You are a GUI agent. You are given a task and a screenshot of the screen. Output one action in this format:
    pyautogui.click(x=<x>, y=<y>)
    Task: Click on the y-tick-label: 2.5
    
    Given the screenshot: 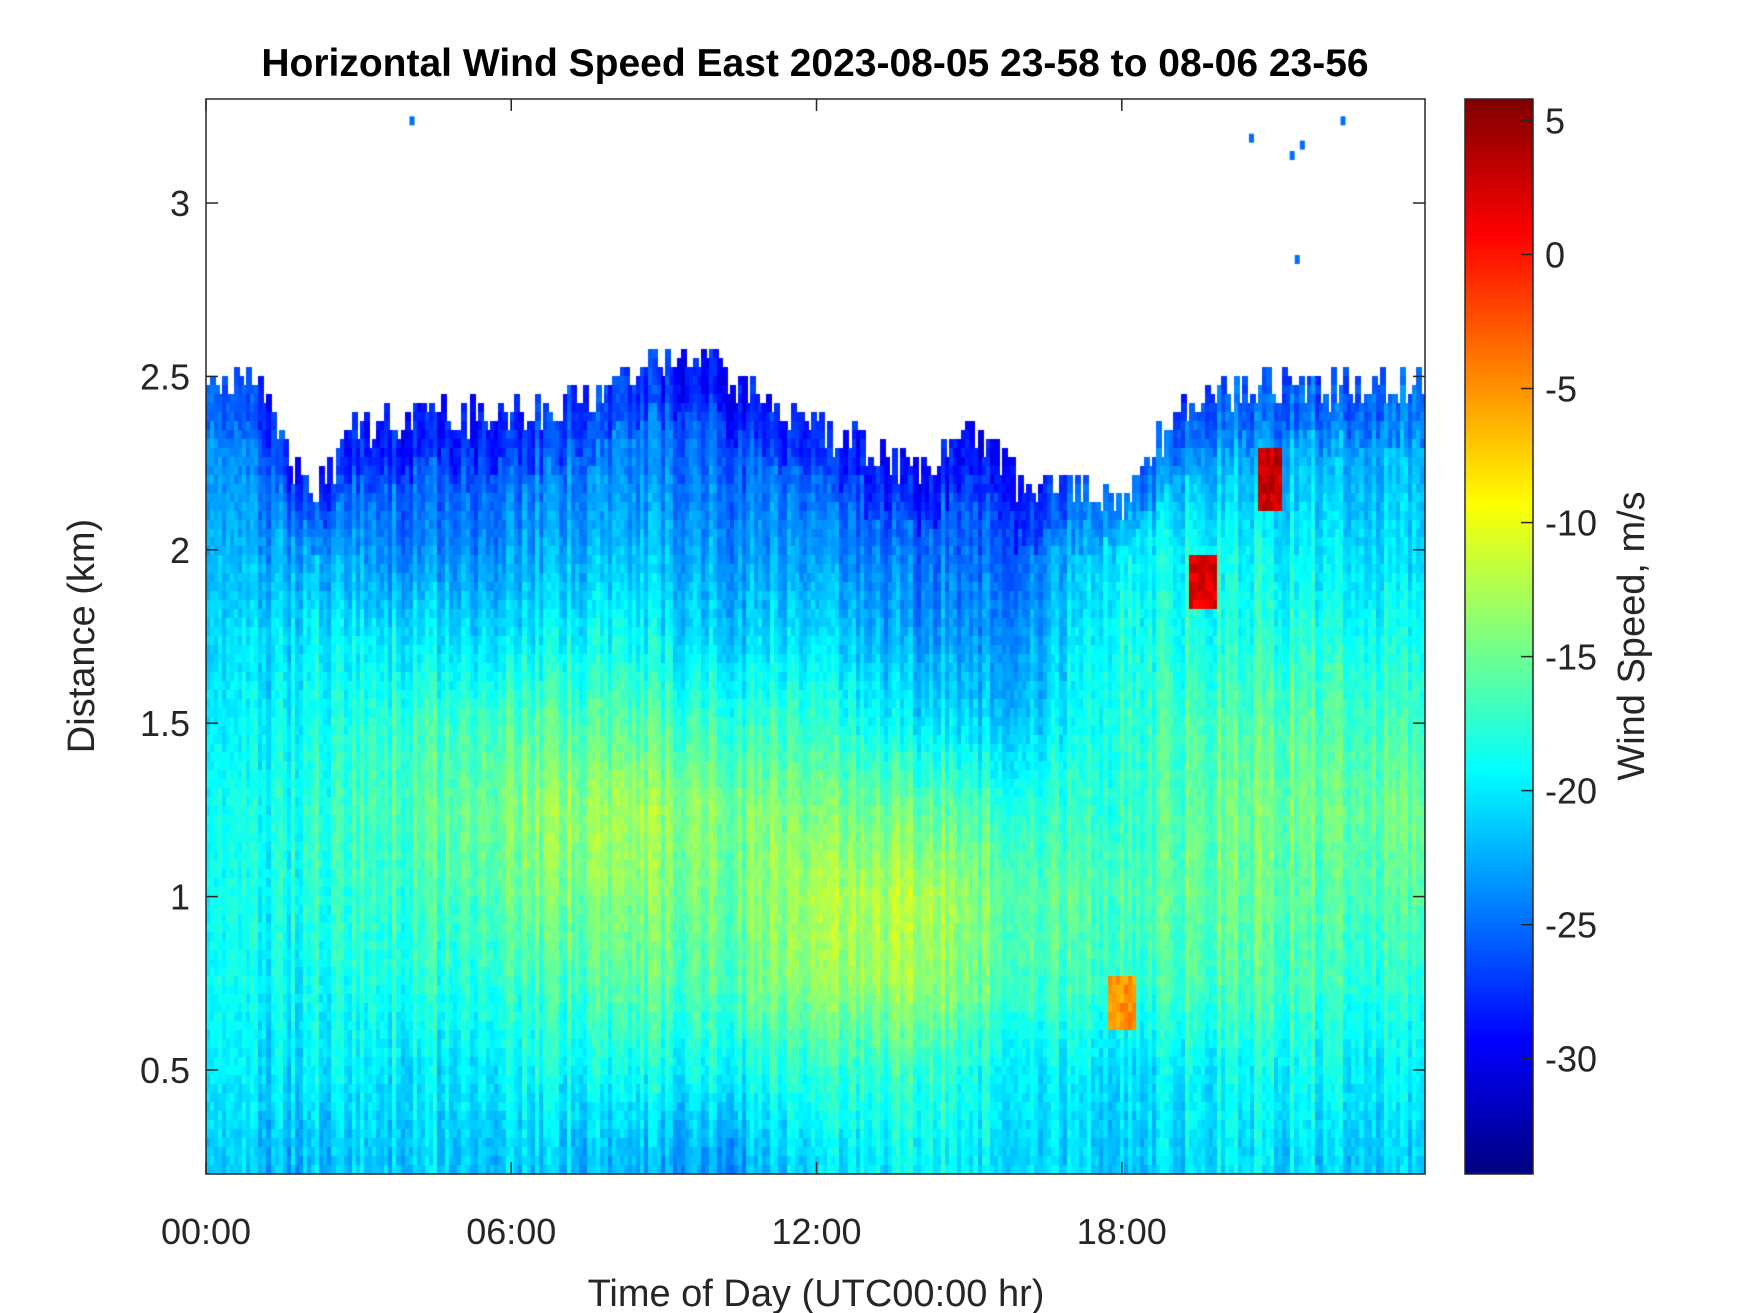 What is the action you would take?
    pyautogui.click(x=165, y=376)
    